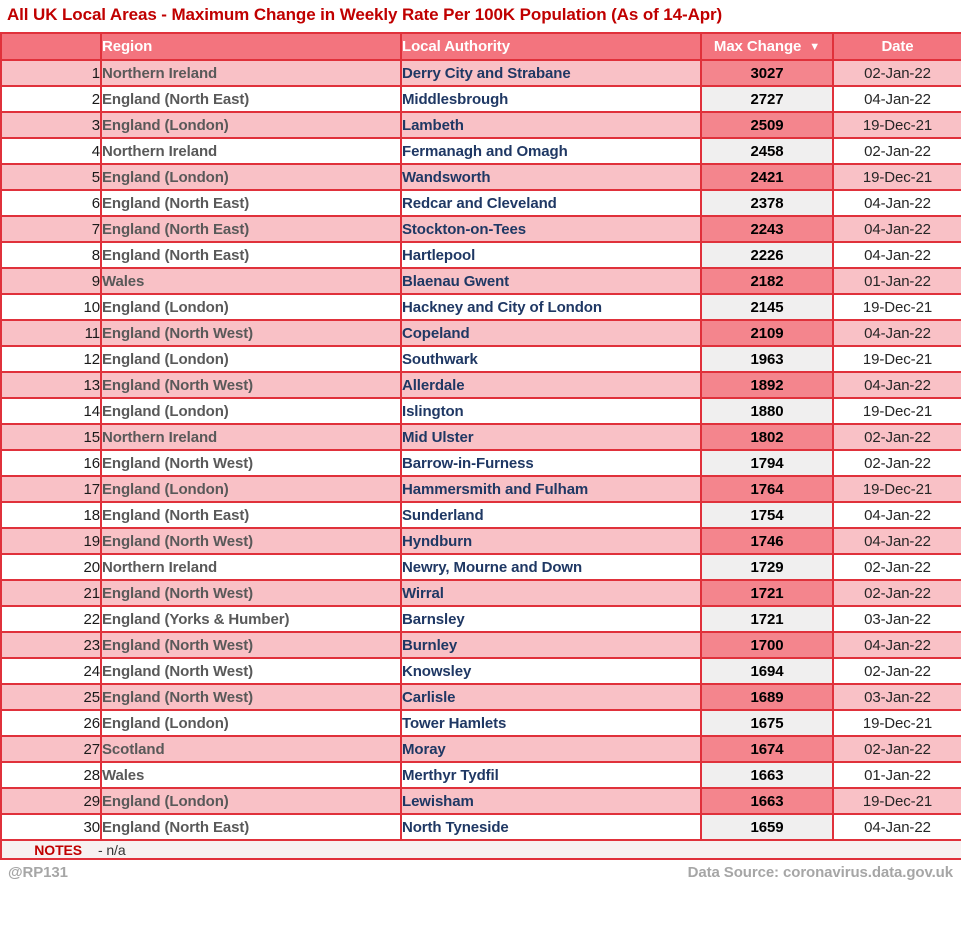 Image resolution: width=961 pixels, height=949 pixels. Describe the element at coordinates (551, 645) in the screenshot. I see `local-authority-cell: Burnley` at that location.